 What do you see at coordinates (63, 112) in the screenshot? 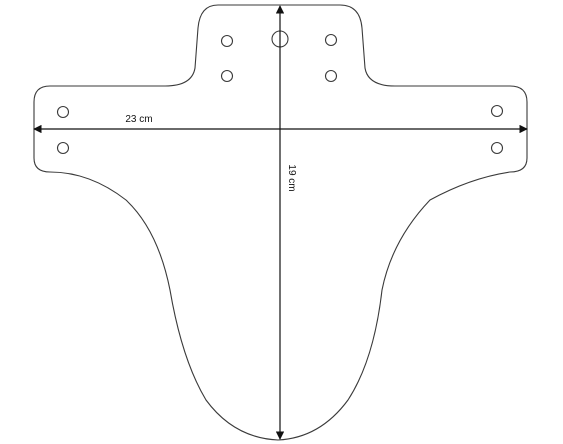
I see `left-wing-hole-upper` at bounding box center [63, 112].